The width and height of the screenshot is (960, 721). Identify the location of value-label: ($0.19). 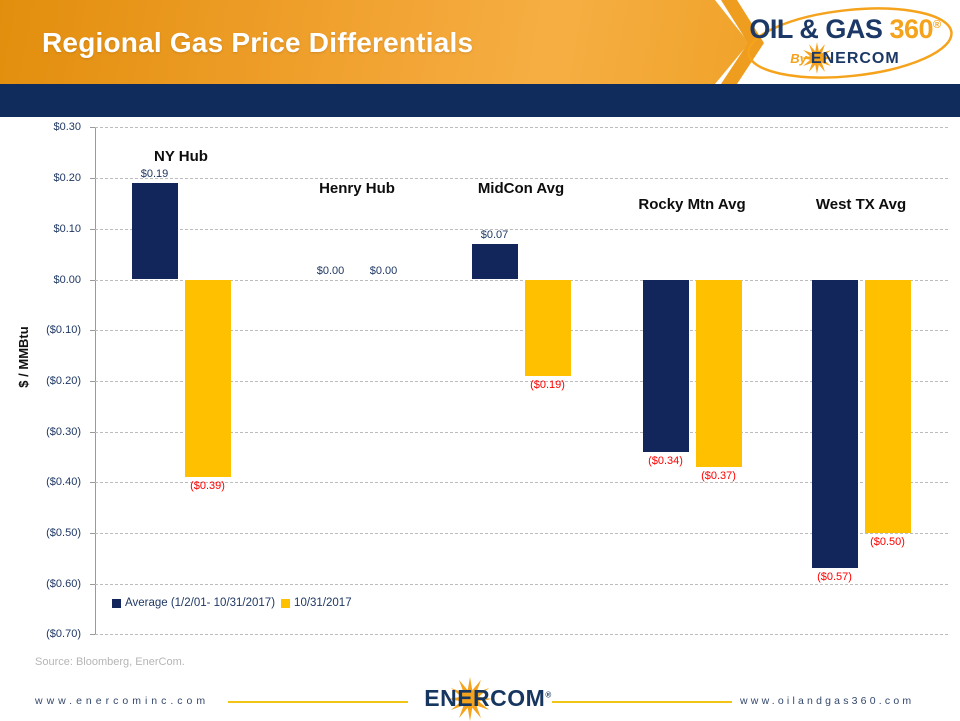
(547, 384).